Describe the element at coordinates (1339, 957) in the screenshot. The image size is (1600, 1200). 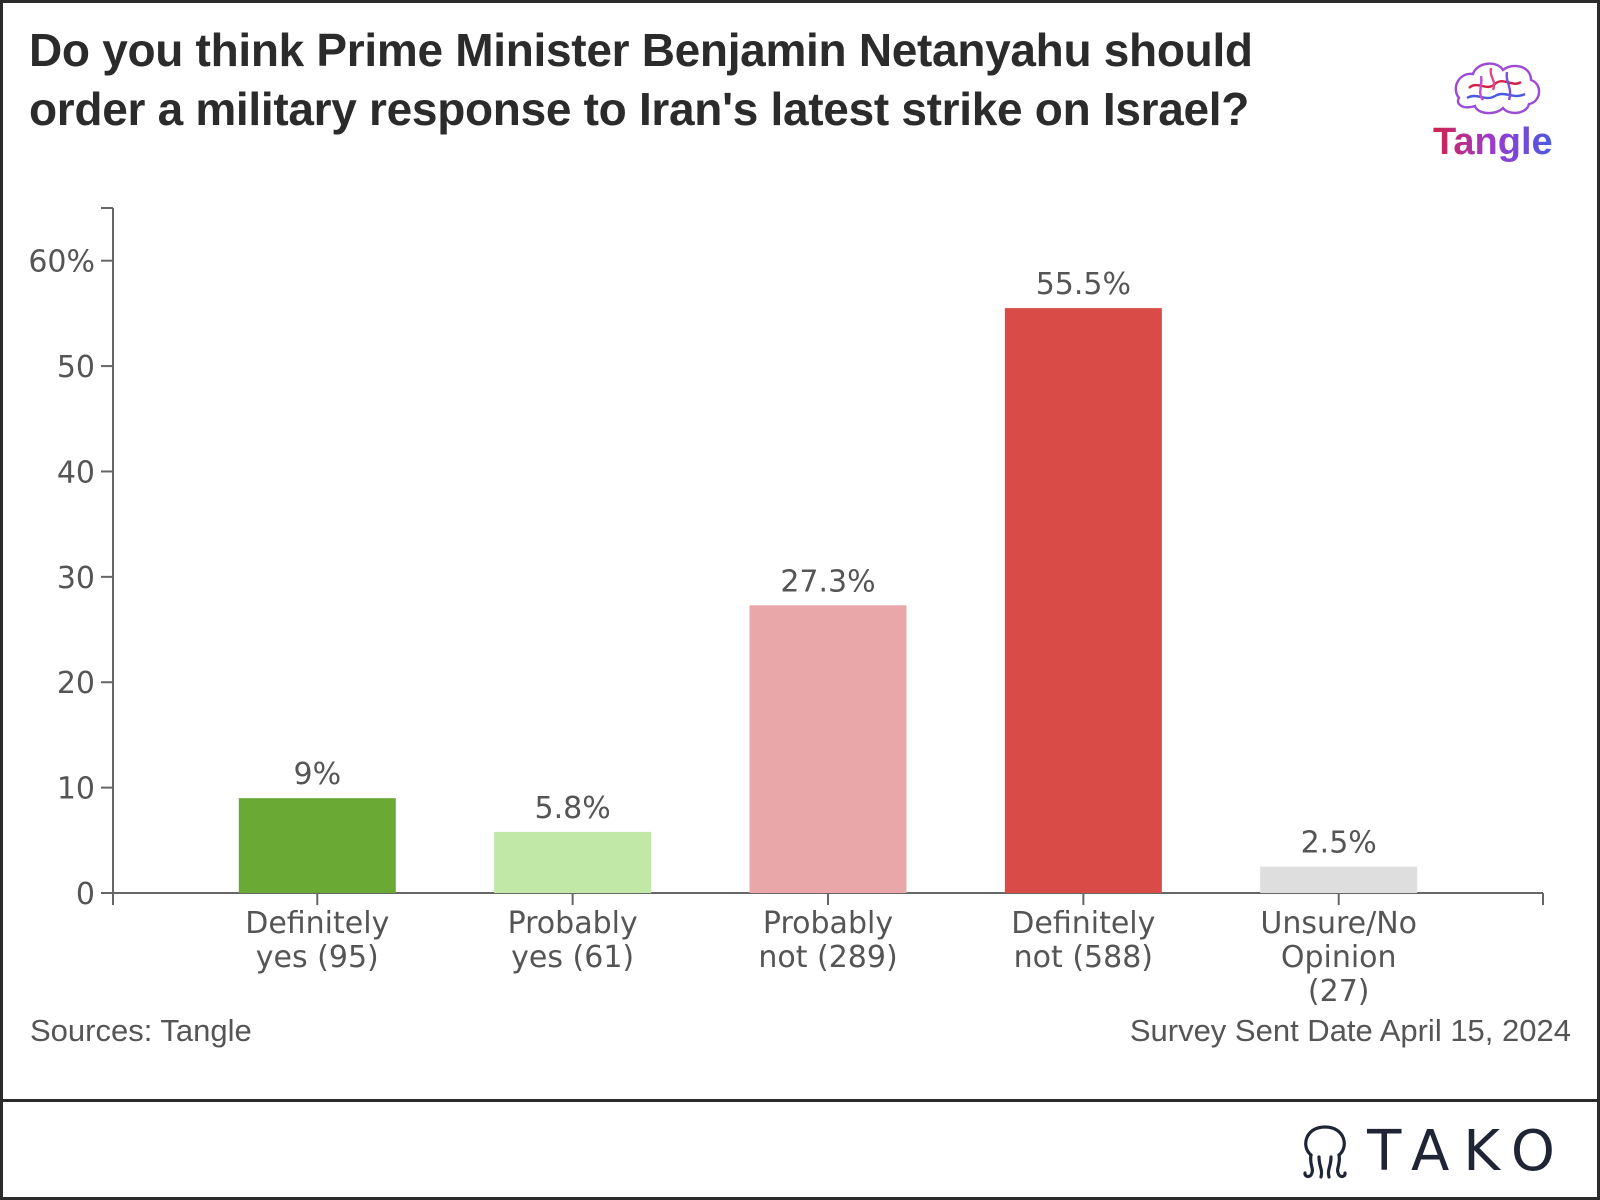
I see `x-tick-label: Opinion` at that location.